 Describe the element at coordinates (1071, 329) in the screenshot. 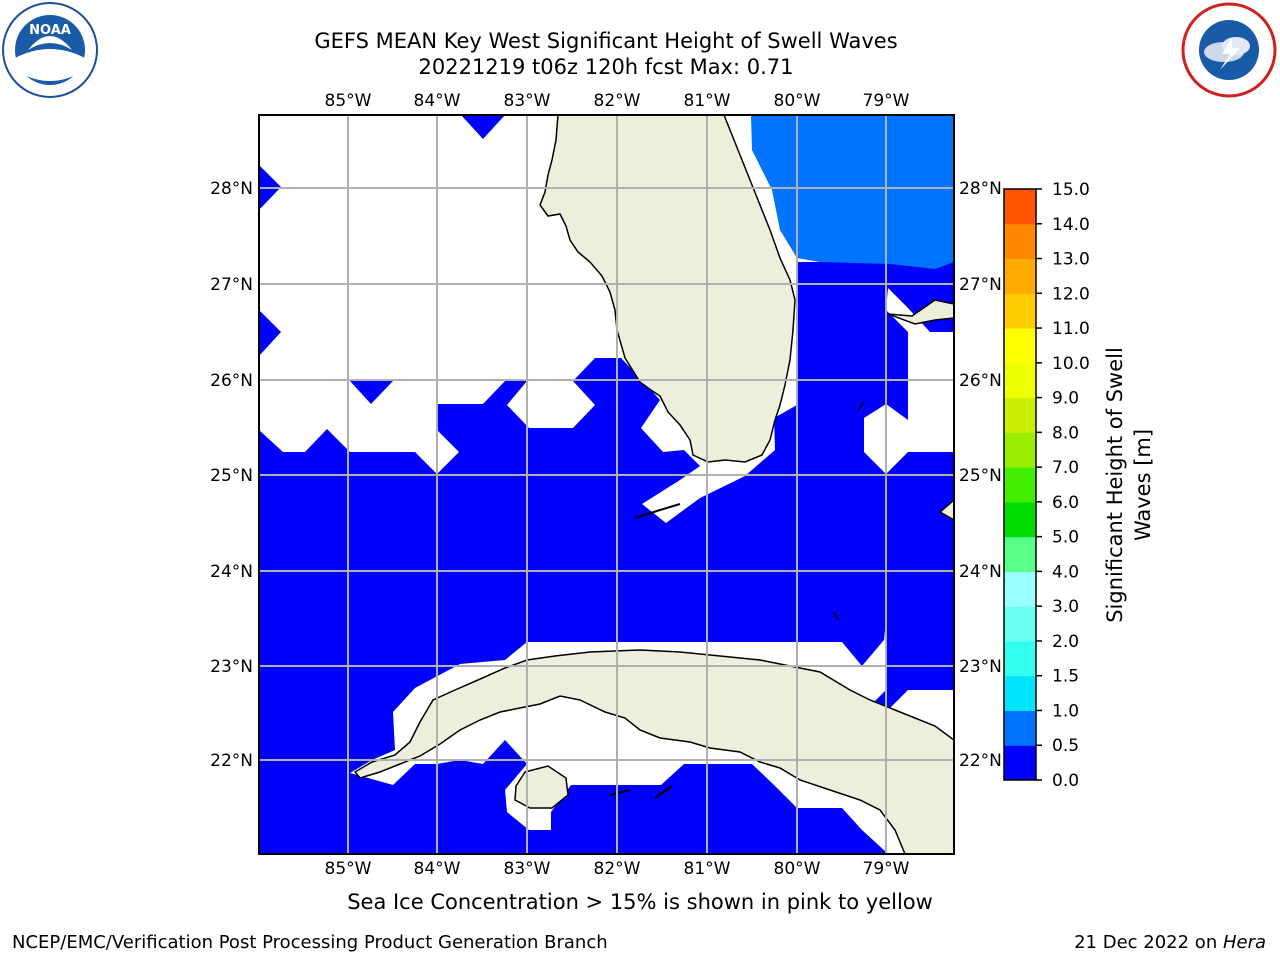

I see `colorbar-tick-label: 11.0` at that location.